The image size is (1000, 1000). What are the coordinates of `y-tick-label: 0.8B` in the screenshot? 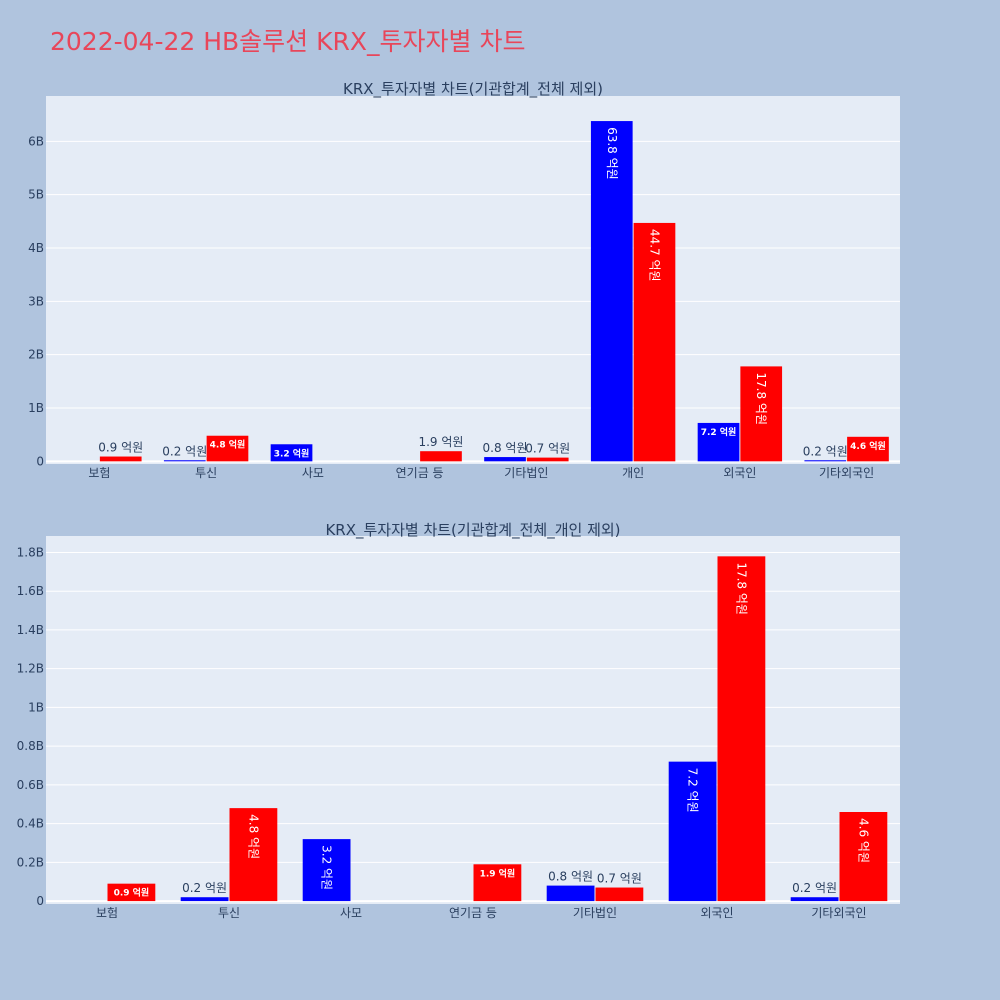 It's located at (30, 746).